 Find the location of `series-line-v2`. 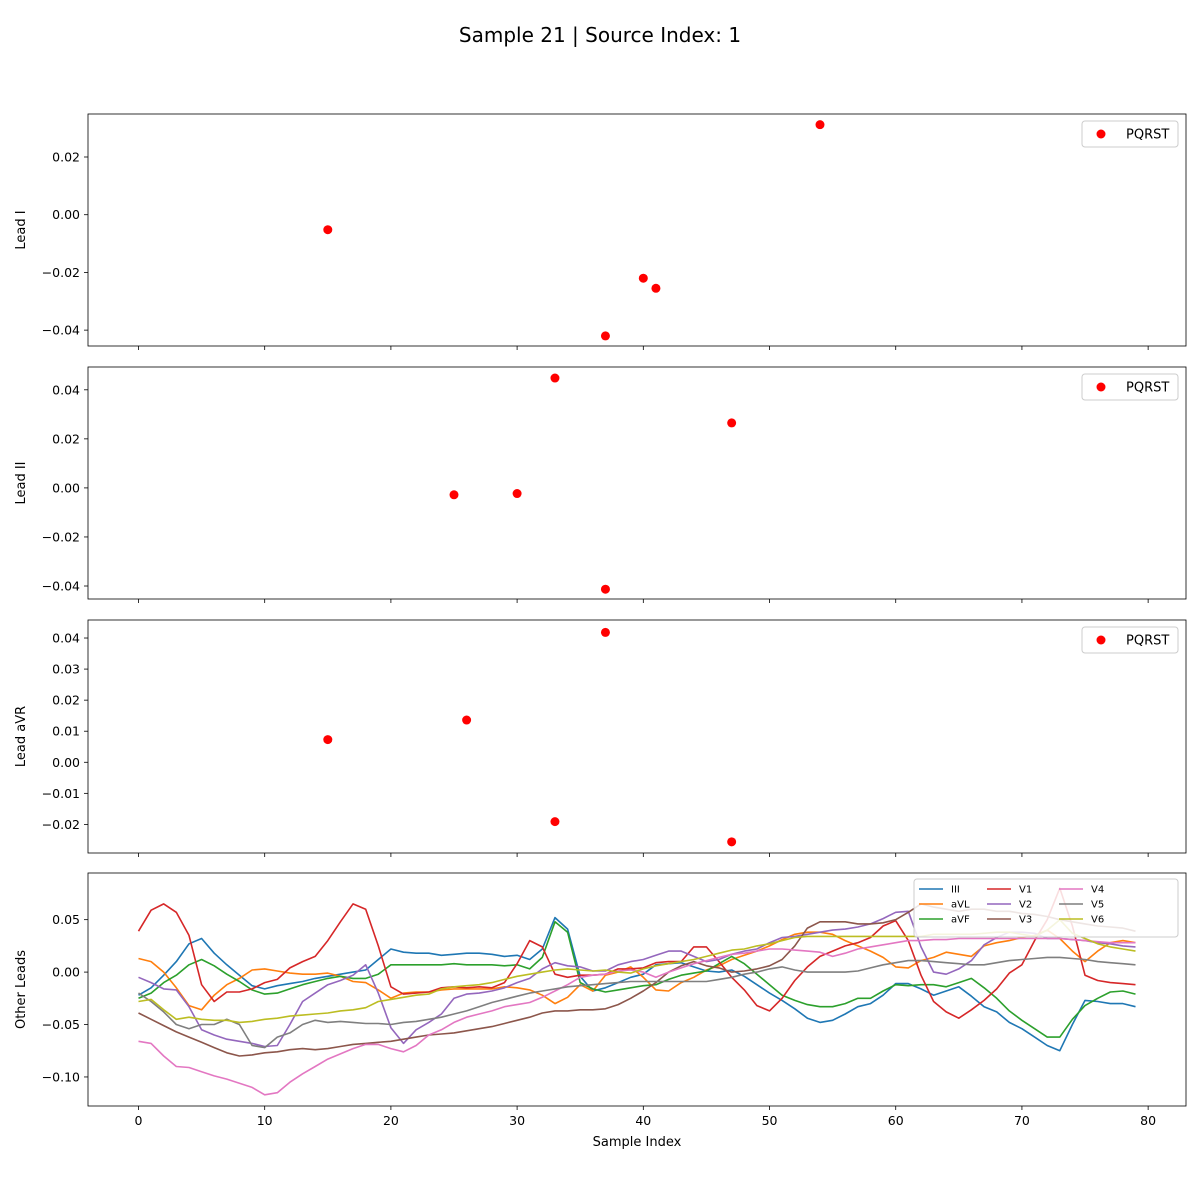

series-line-v2 is located at coordinates (637, 979).